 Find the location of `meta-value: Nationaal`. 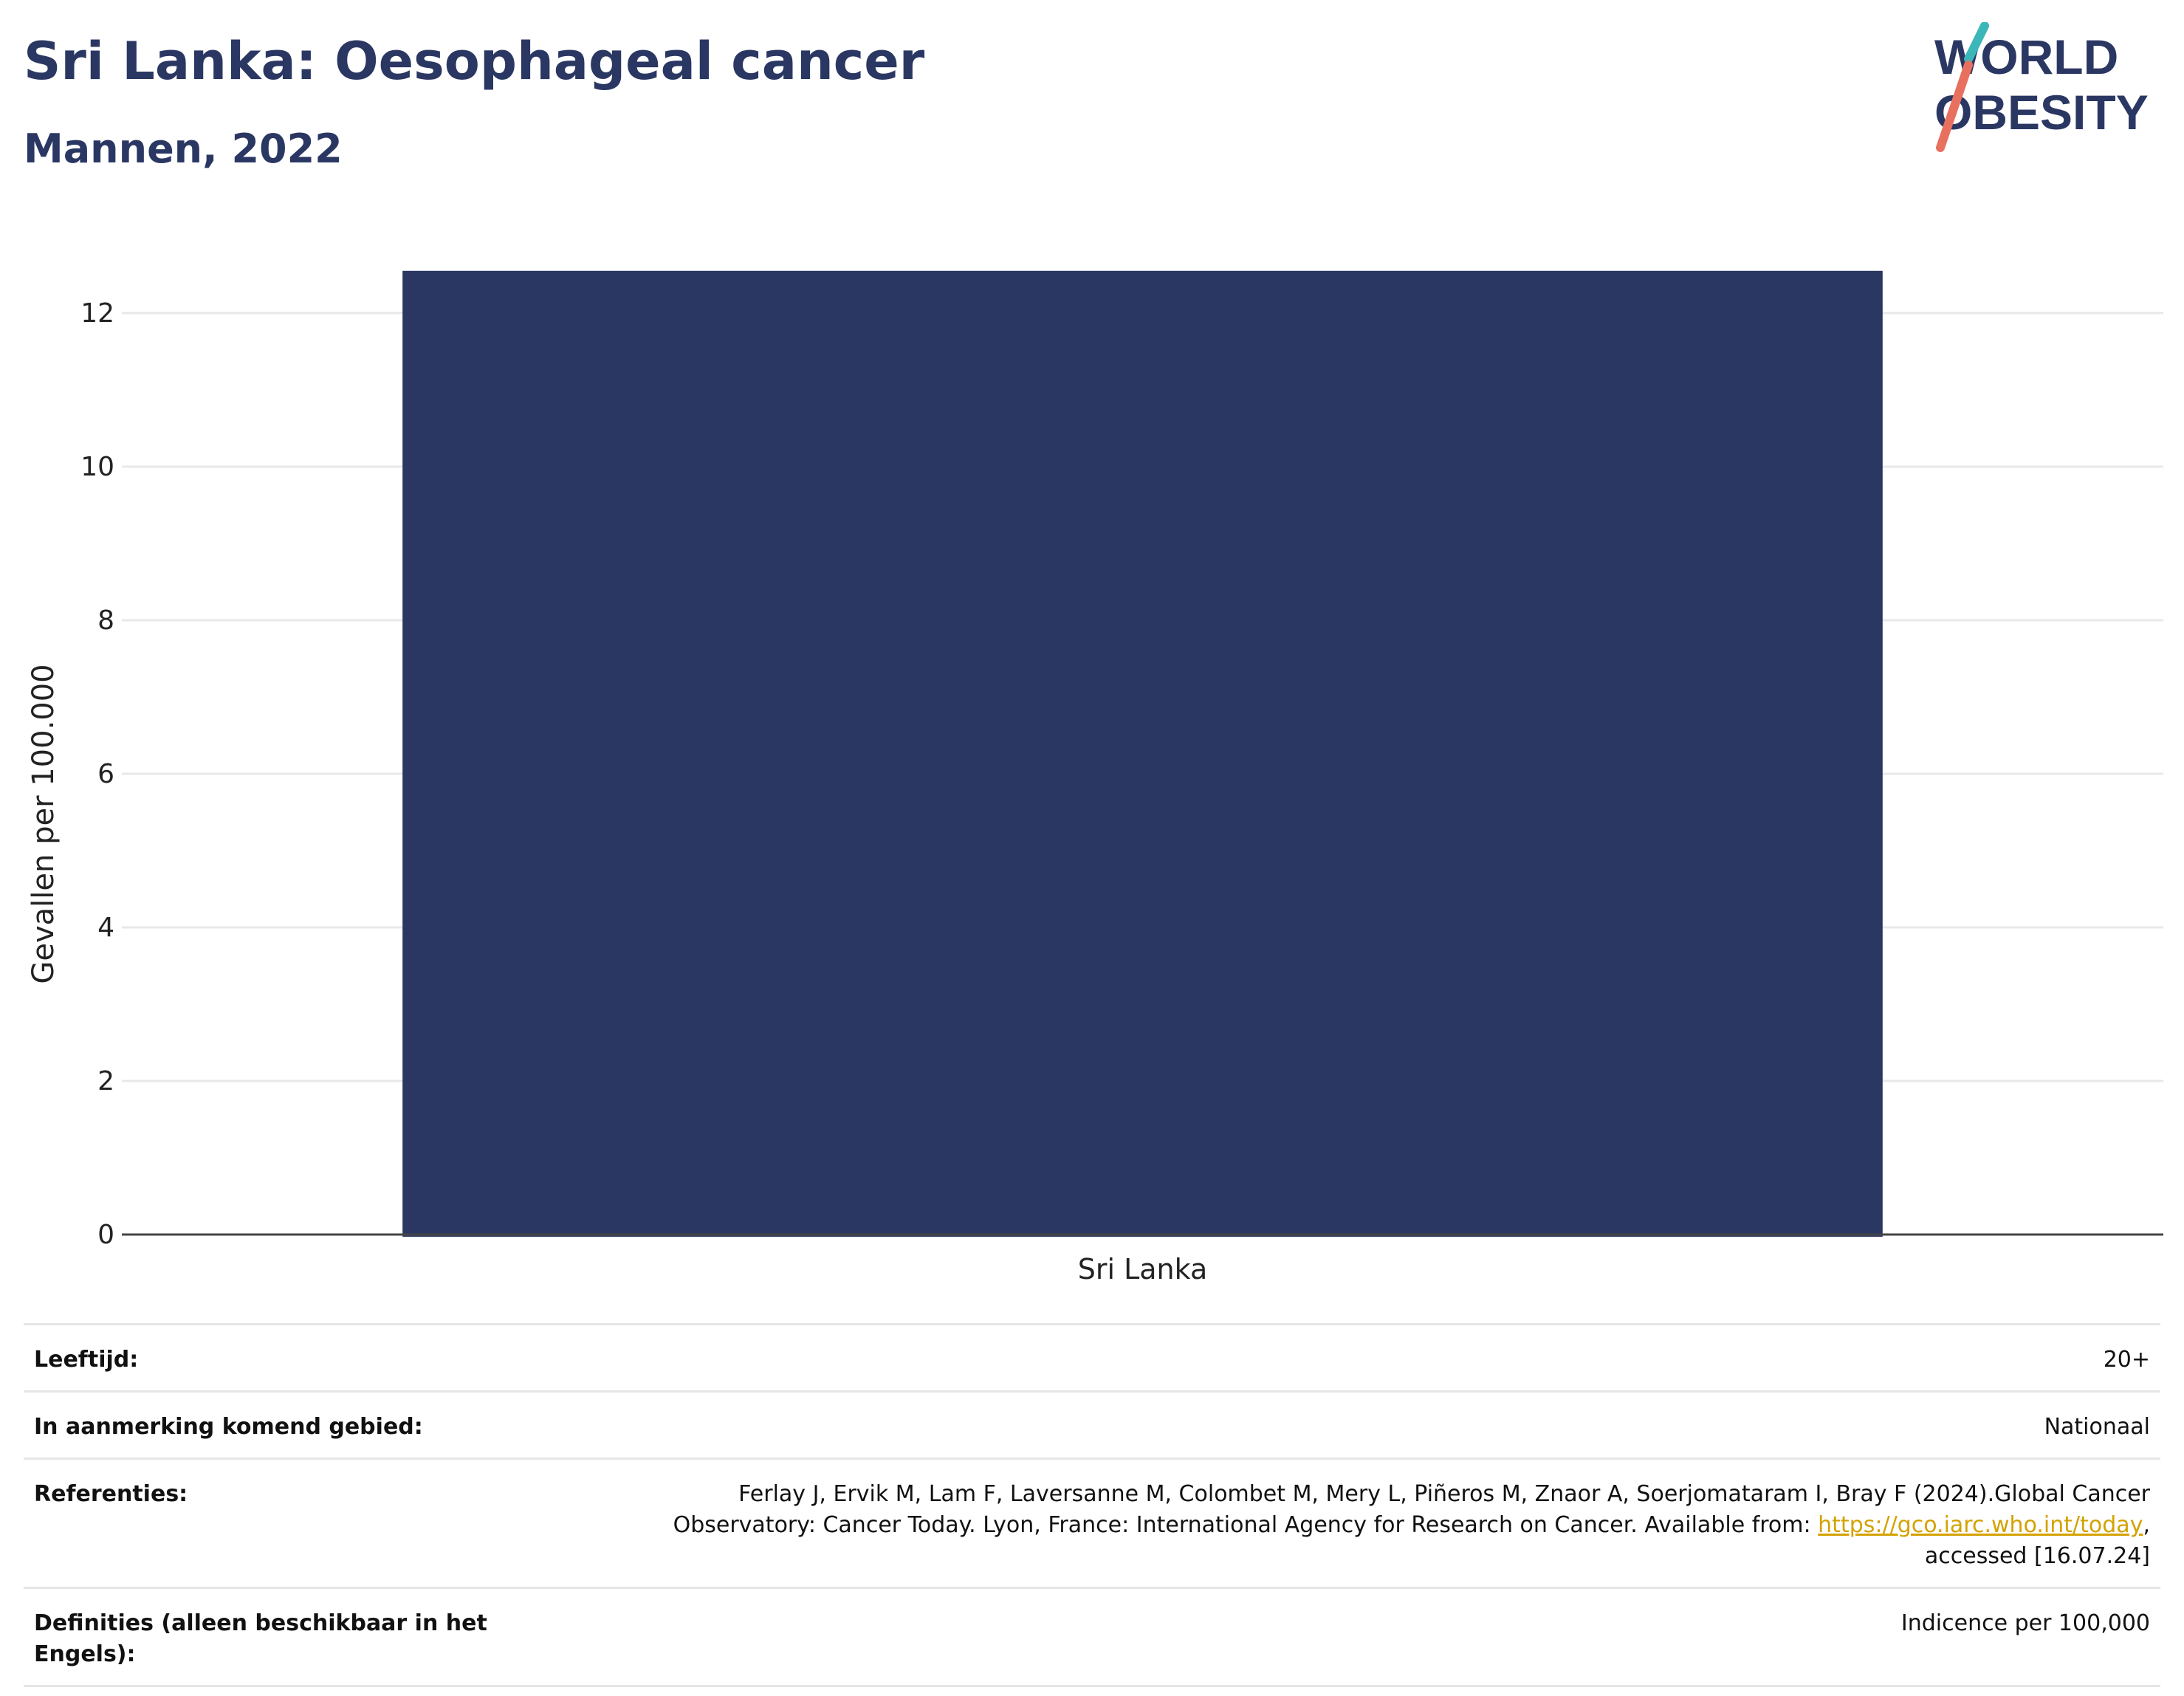

meta-value: Nationaal is located at coordinates (2097, 1427).